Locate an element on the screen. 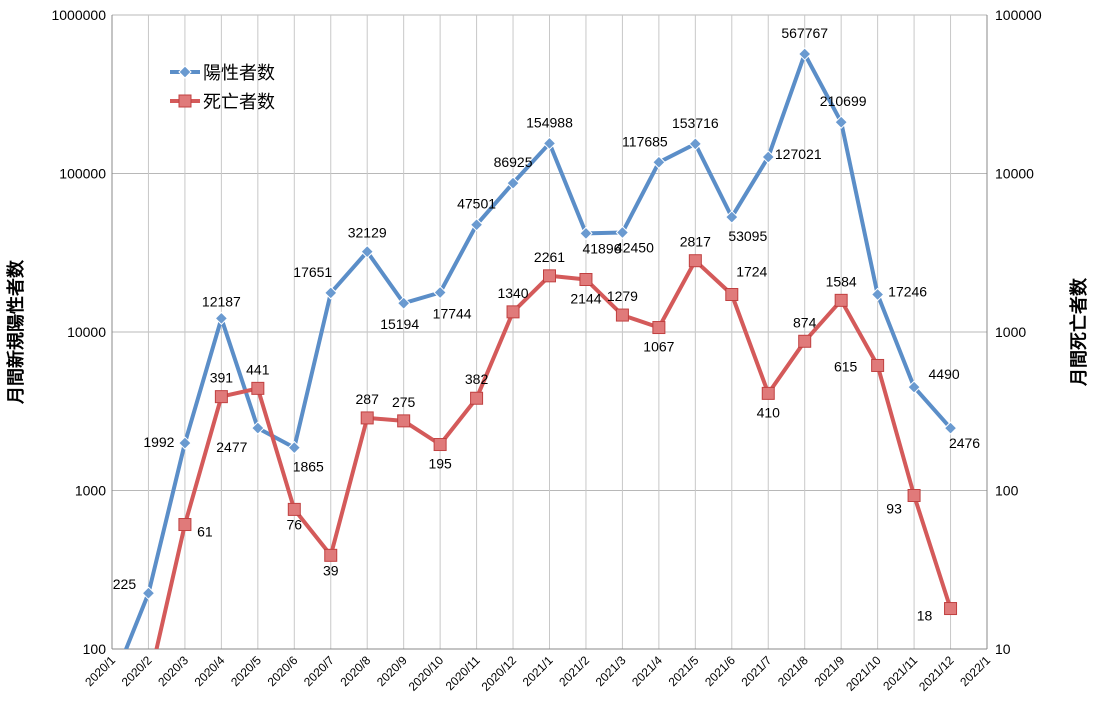  x-tick-label: 2021/8 is located at coordinates (793, 671).